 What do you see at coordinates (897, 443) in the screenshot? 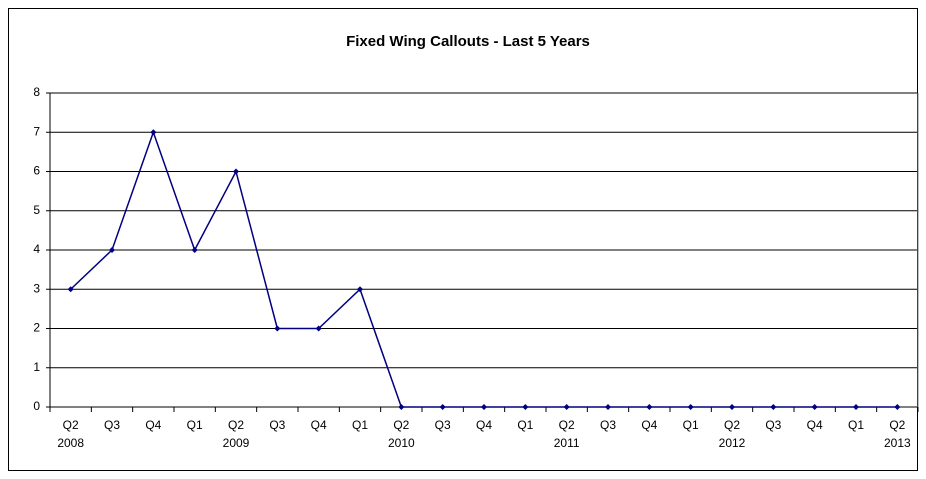
I see `x-year-label: 2013` at bounding box center [897, 443].